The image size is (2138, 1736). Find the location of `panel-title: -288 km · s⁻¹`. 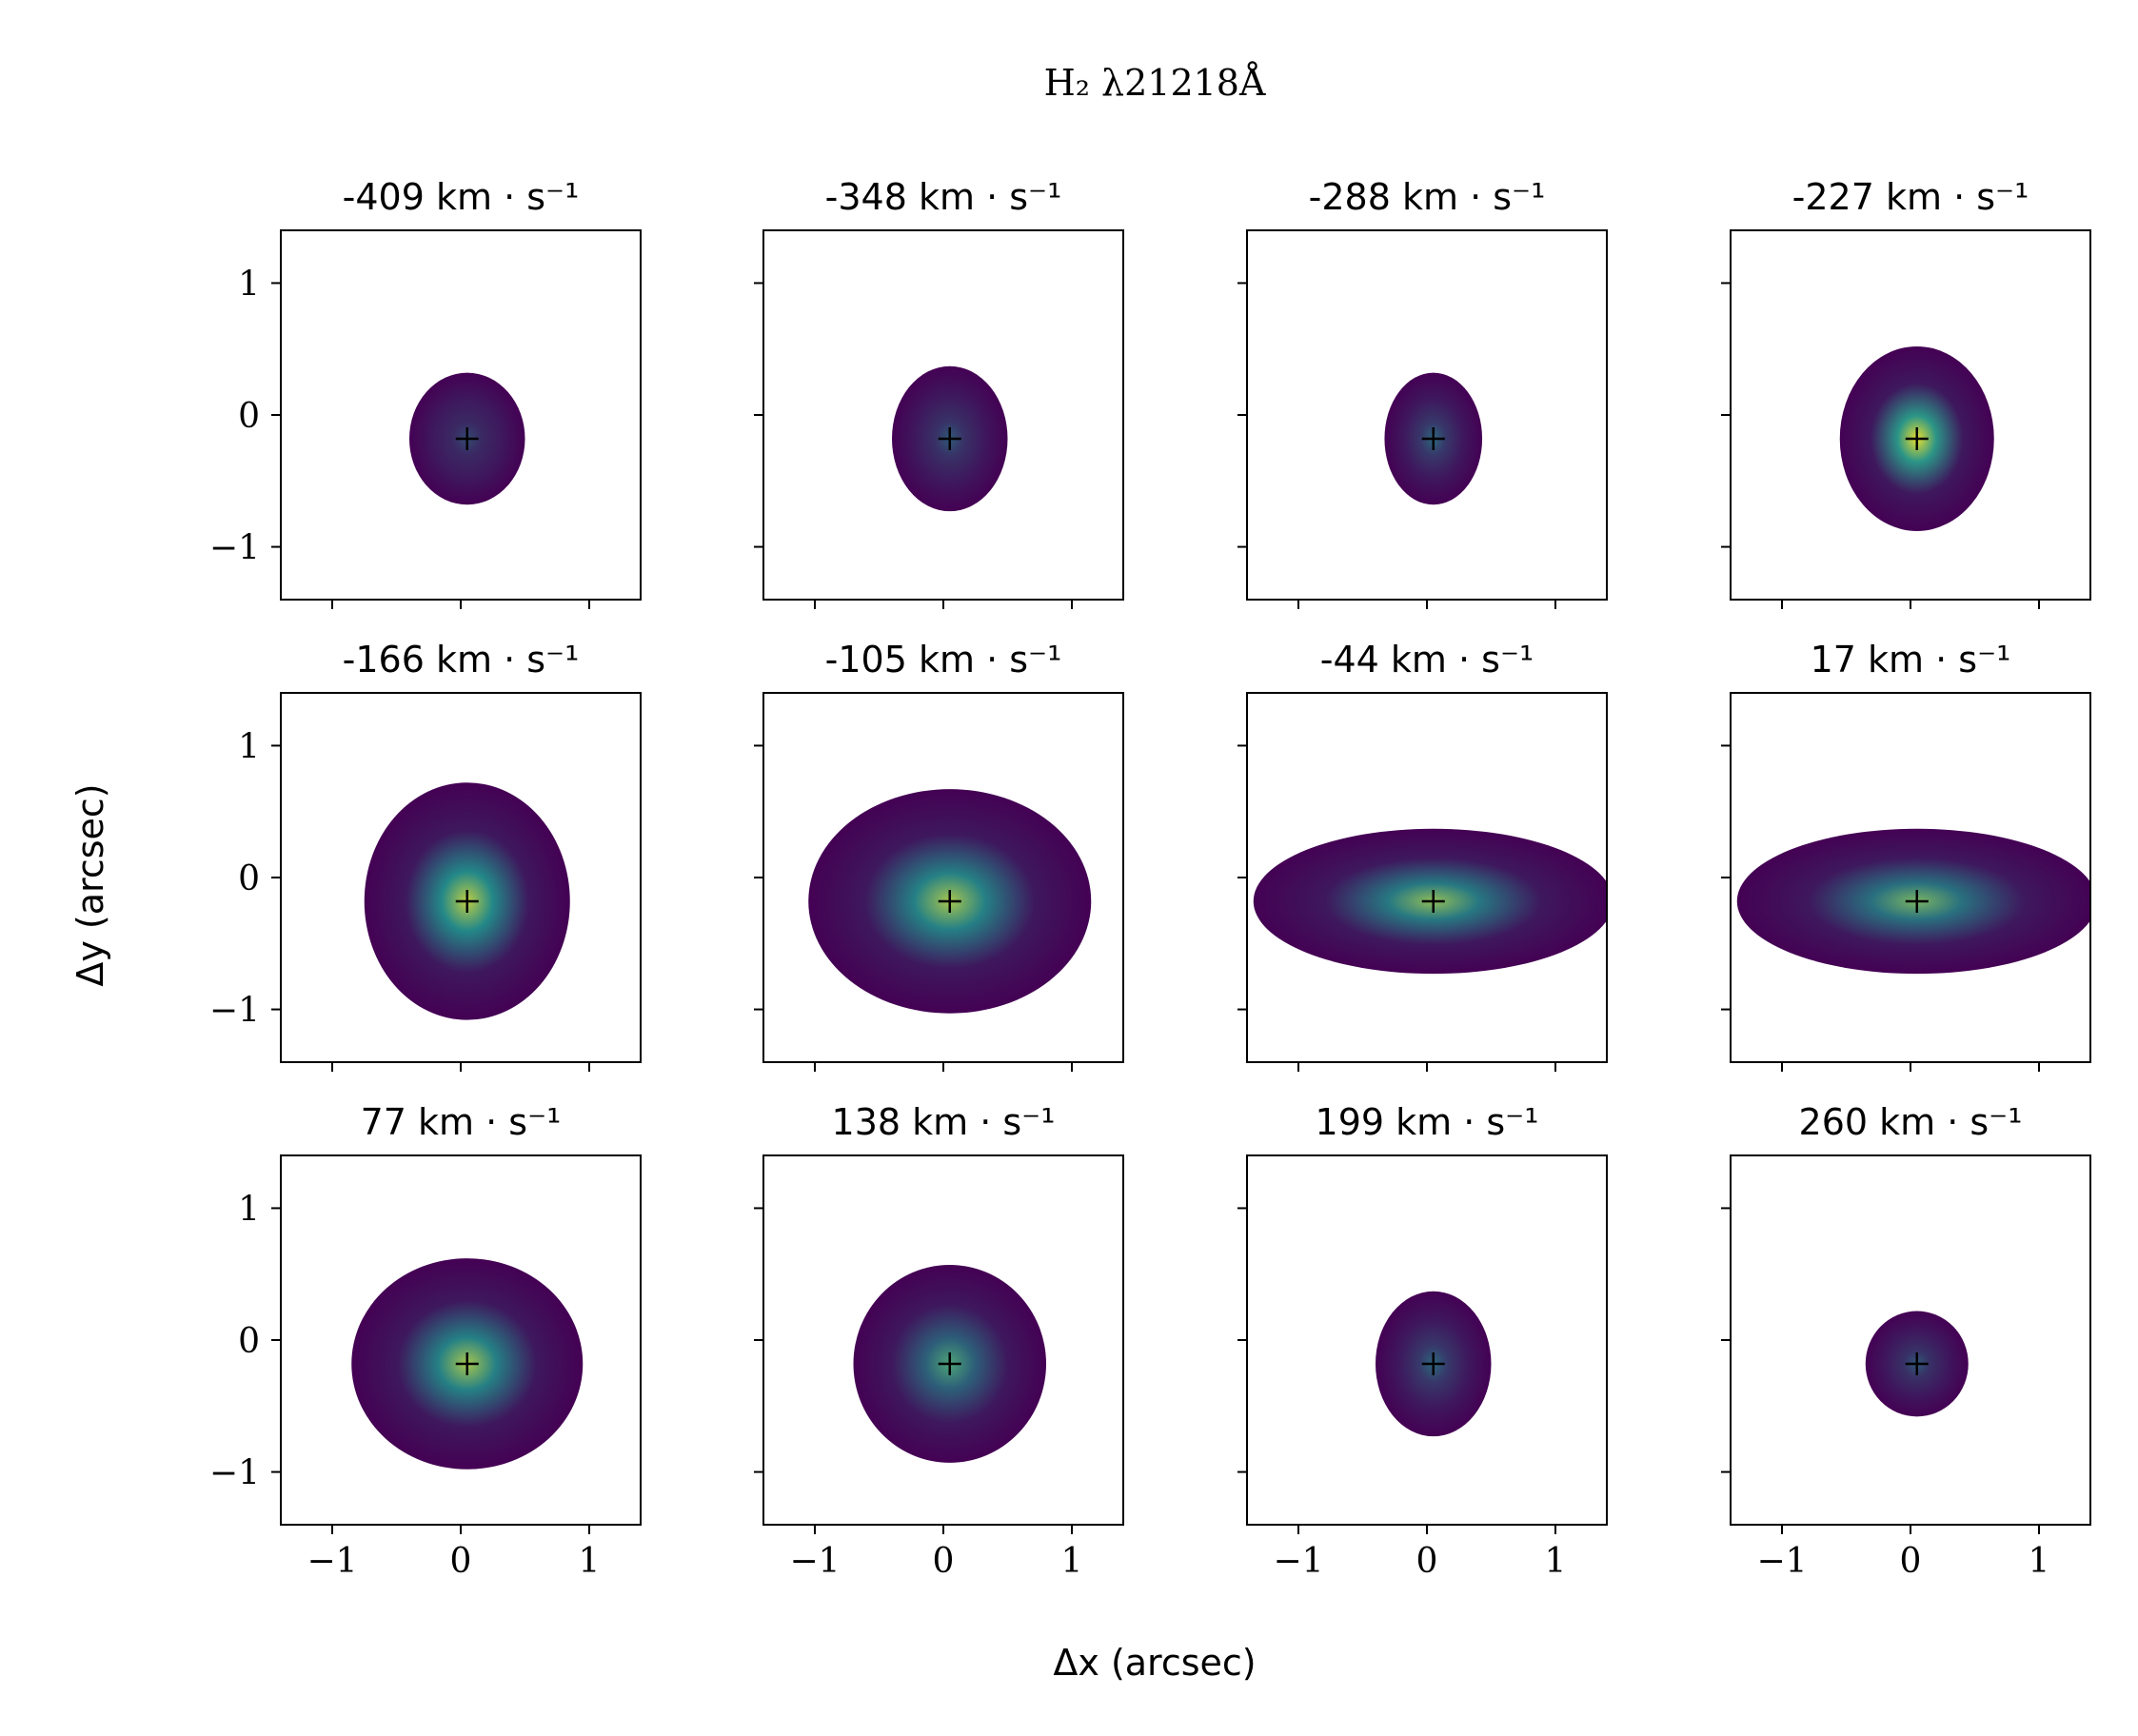

panel-title: -288 km · s⁻¹ is located at coordinates (1427, 197).